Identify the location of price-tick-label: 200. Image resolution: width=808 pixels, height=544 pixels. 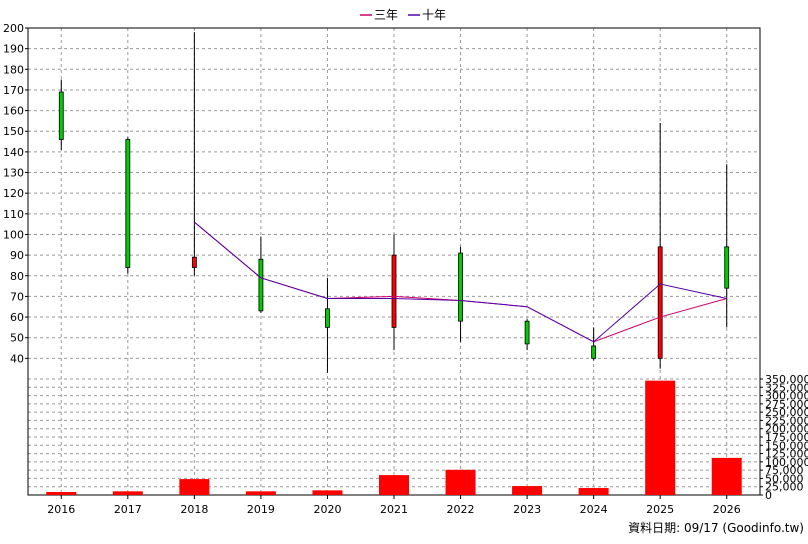
(13, 28).